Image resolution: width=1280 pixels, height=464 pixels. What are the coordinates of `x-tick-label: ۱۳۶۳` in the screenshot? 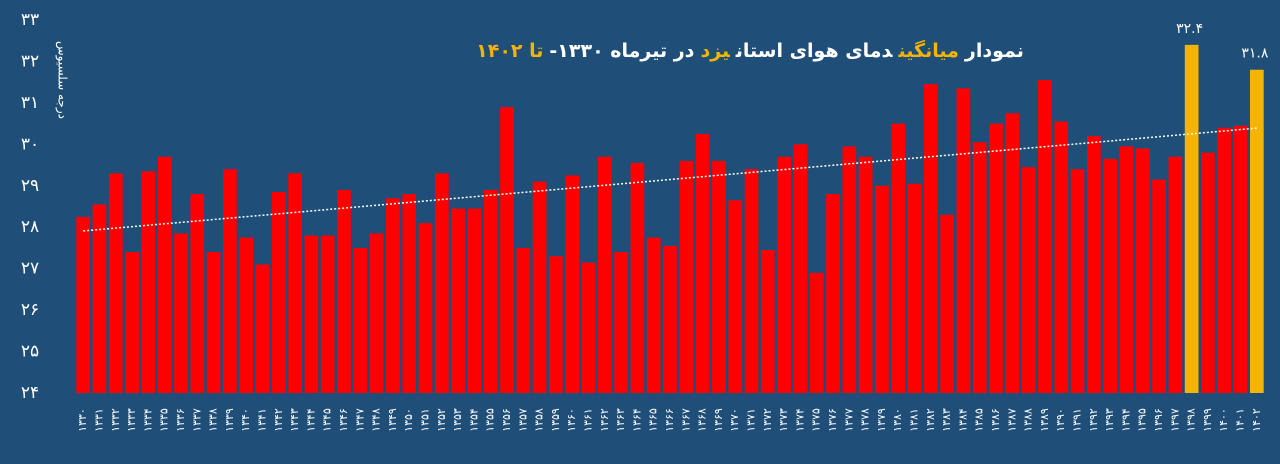 It's located at (620, 420).